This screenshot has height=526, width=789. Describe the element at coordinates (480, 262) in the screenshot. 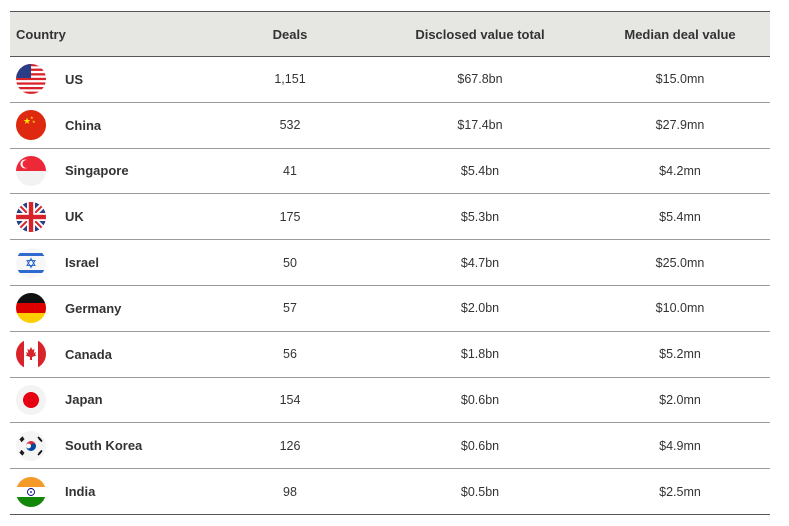

I see `disclosed-value-total-cell: $4.7bn` at that location.